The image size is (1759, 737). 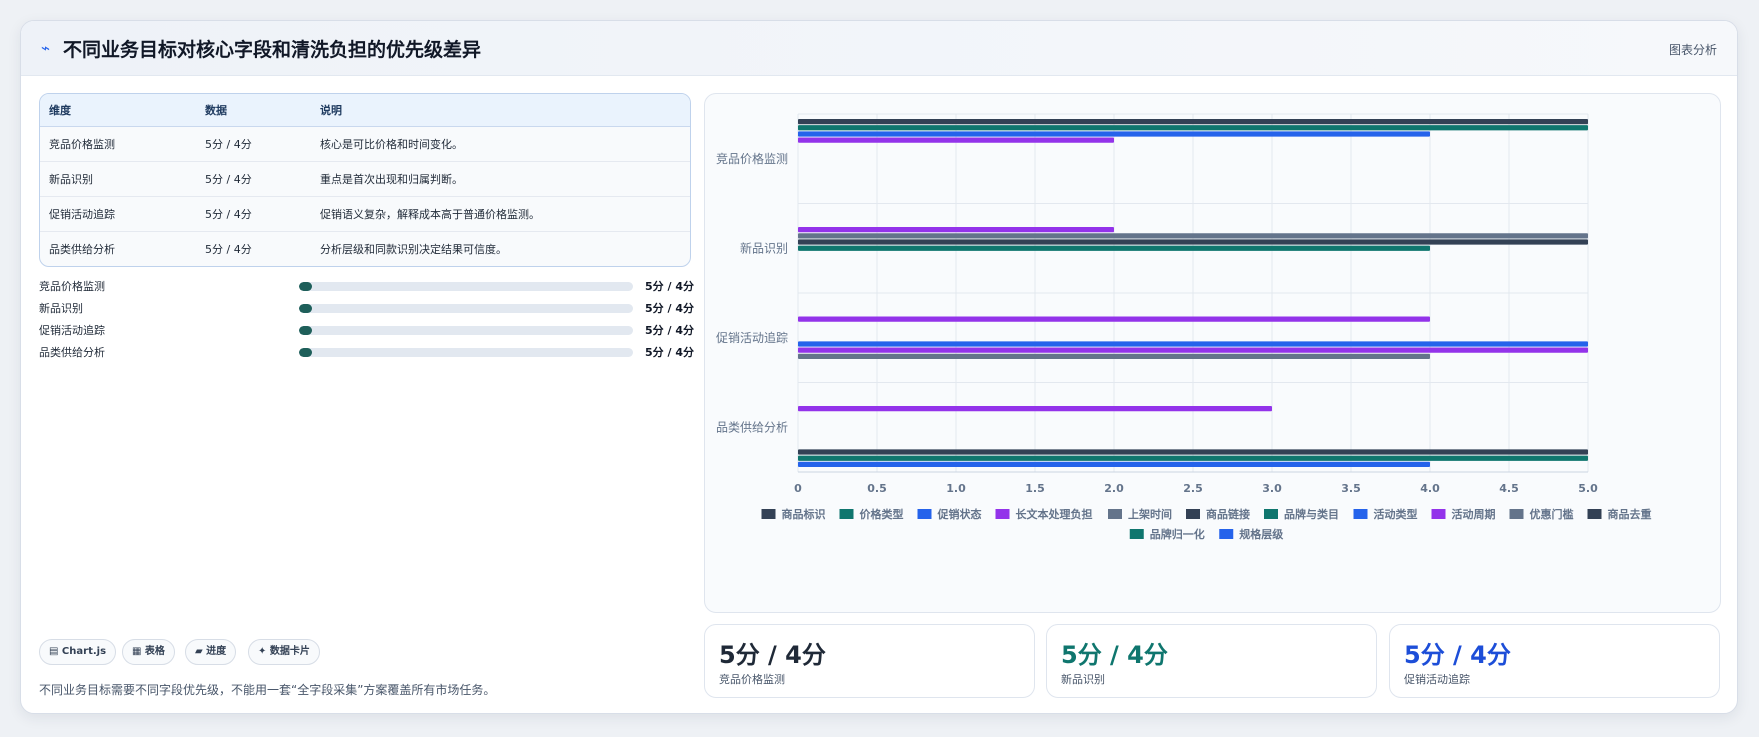 What do you see at coordinates (1261, 534) in the screenshot?
I see `legend-label: 规格层级` at bounding box center [1261, 534].